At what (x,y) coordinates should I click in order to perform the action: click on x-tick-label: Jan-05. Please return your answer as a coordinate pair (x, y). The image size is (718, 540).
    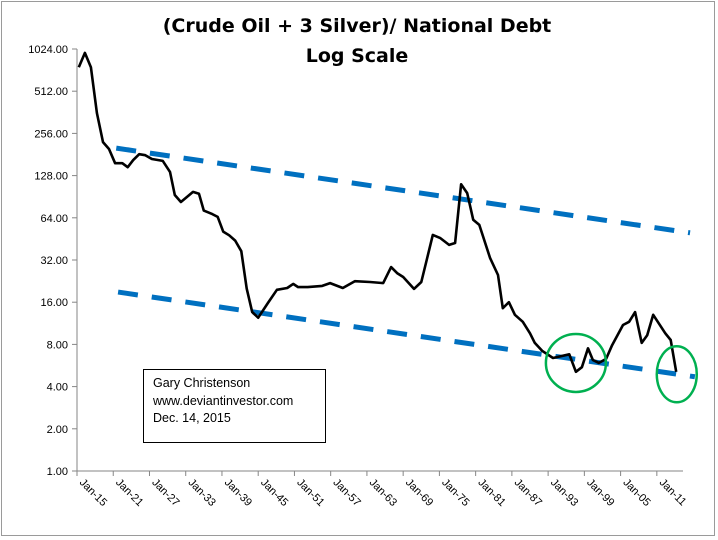
    Looking at the image, I should click on (636, 493).